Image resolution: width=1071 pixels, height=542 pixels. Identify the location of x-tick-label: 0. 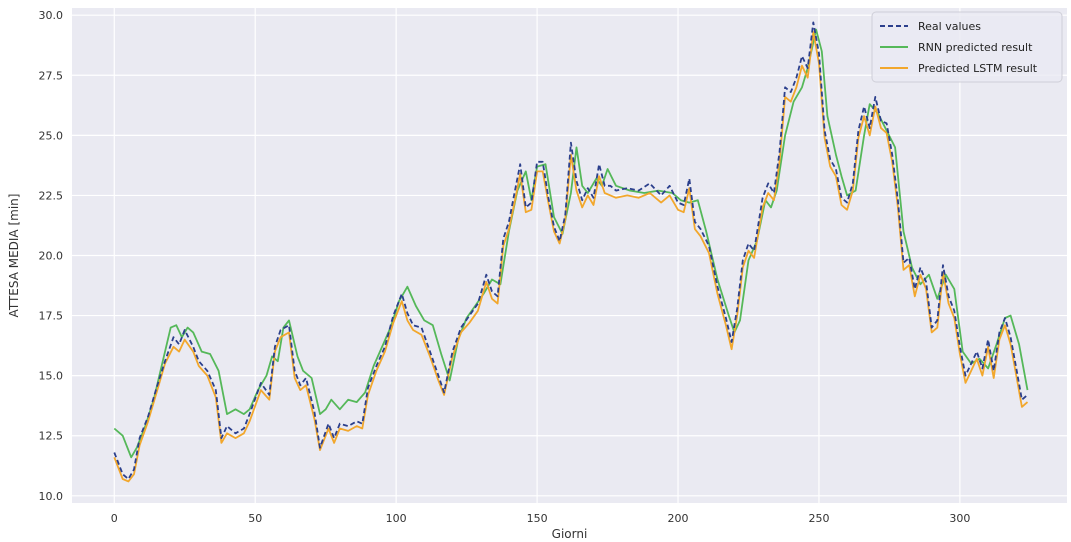
(114, 518).